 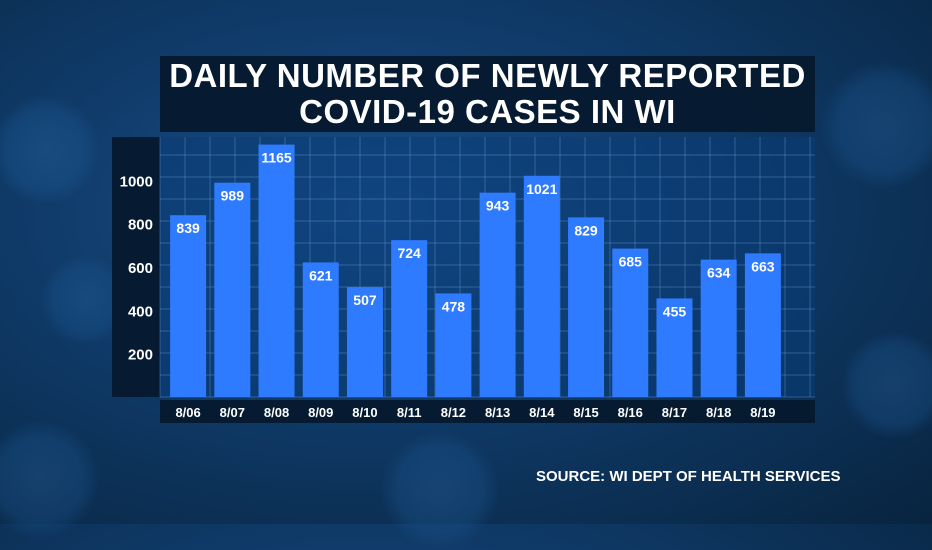 I want to click on y-tick-label: 800, so click(x=140, y=225).